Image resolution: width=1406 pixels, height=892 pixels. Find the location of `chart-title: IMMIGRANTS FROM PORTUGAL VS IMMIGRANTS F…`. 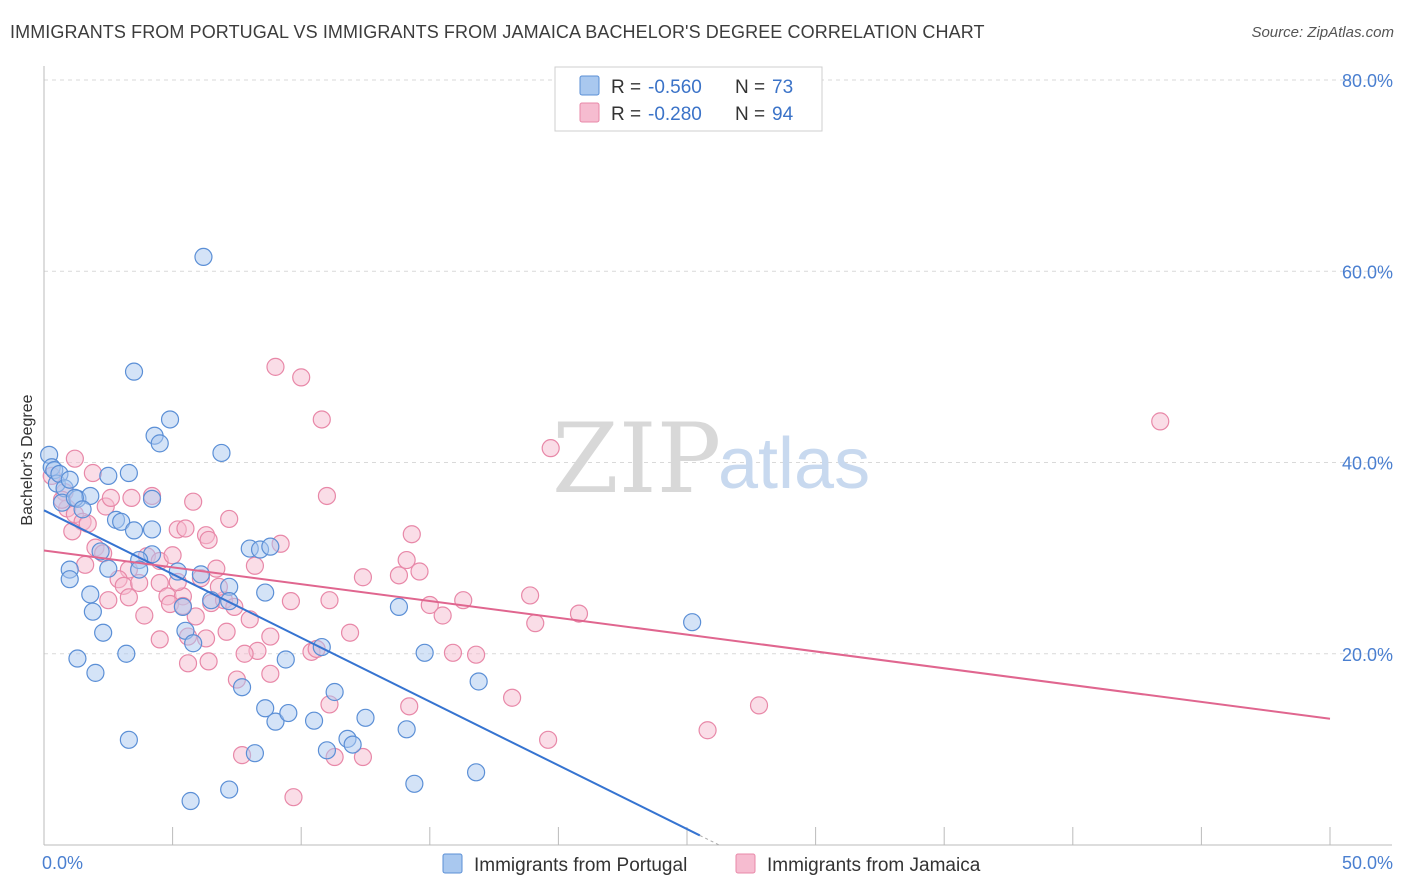

chart-title: IMMIGRANTS FROM PORTUGAL VS IMMIGRANTS F… is located at coordinates (497, 32).